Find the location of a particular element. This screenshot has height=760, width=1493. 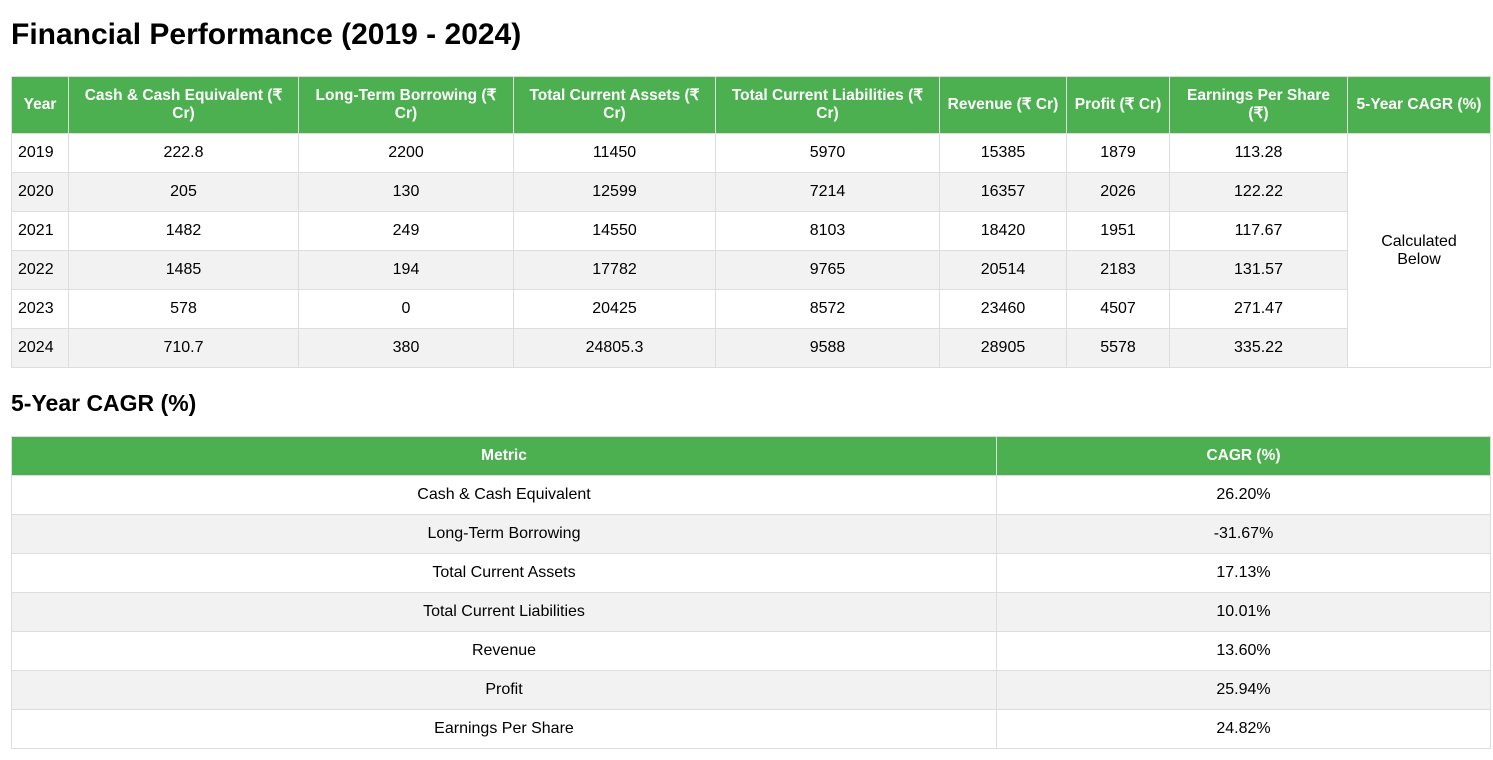

table-row: Long-Term Borrowing -31.67% is located at coordinates (751, 534).